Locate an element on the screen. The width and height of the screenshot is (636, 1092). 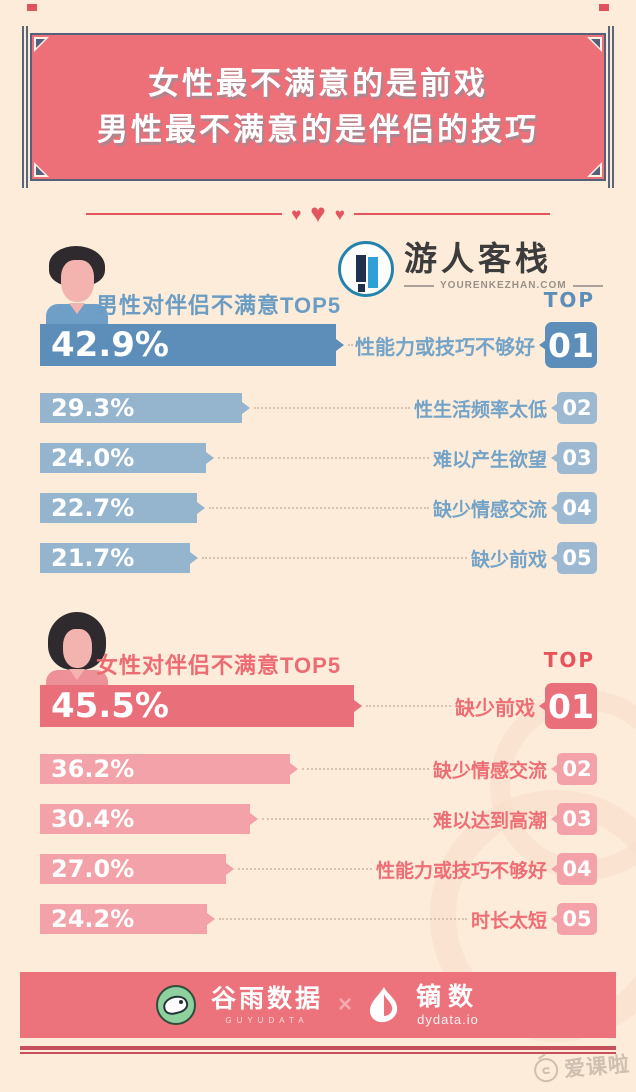
bar-row: 36.2% 缺少情感交流 02 is located at coordinates (318, 769).